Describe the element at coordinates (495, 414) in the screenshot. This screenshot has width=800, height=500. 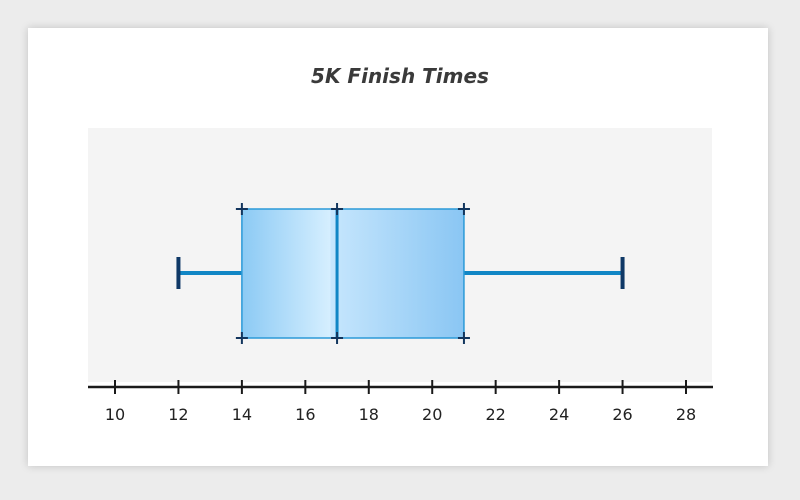
I see `x-tick-label: 22` at that location.